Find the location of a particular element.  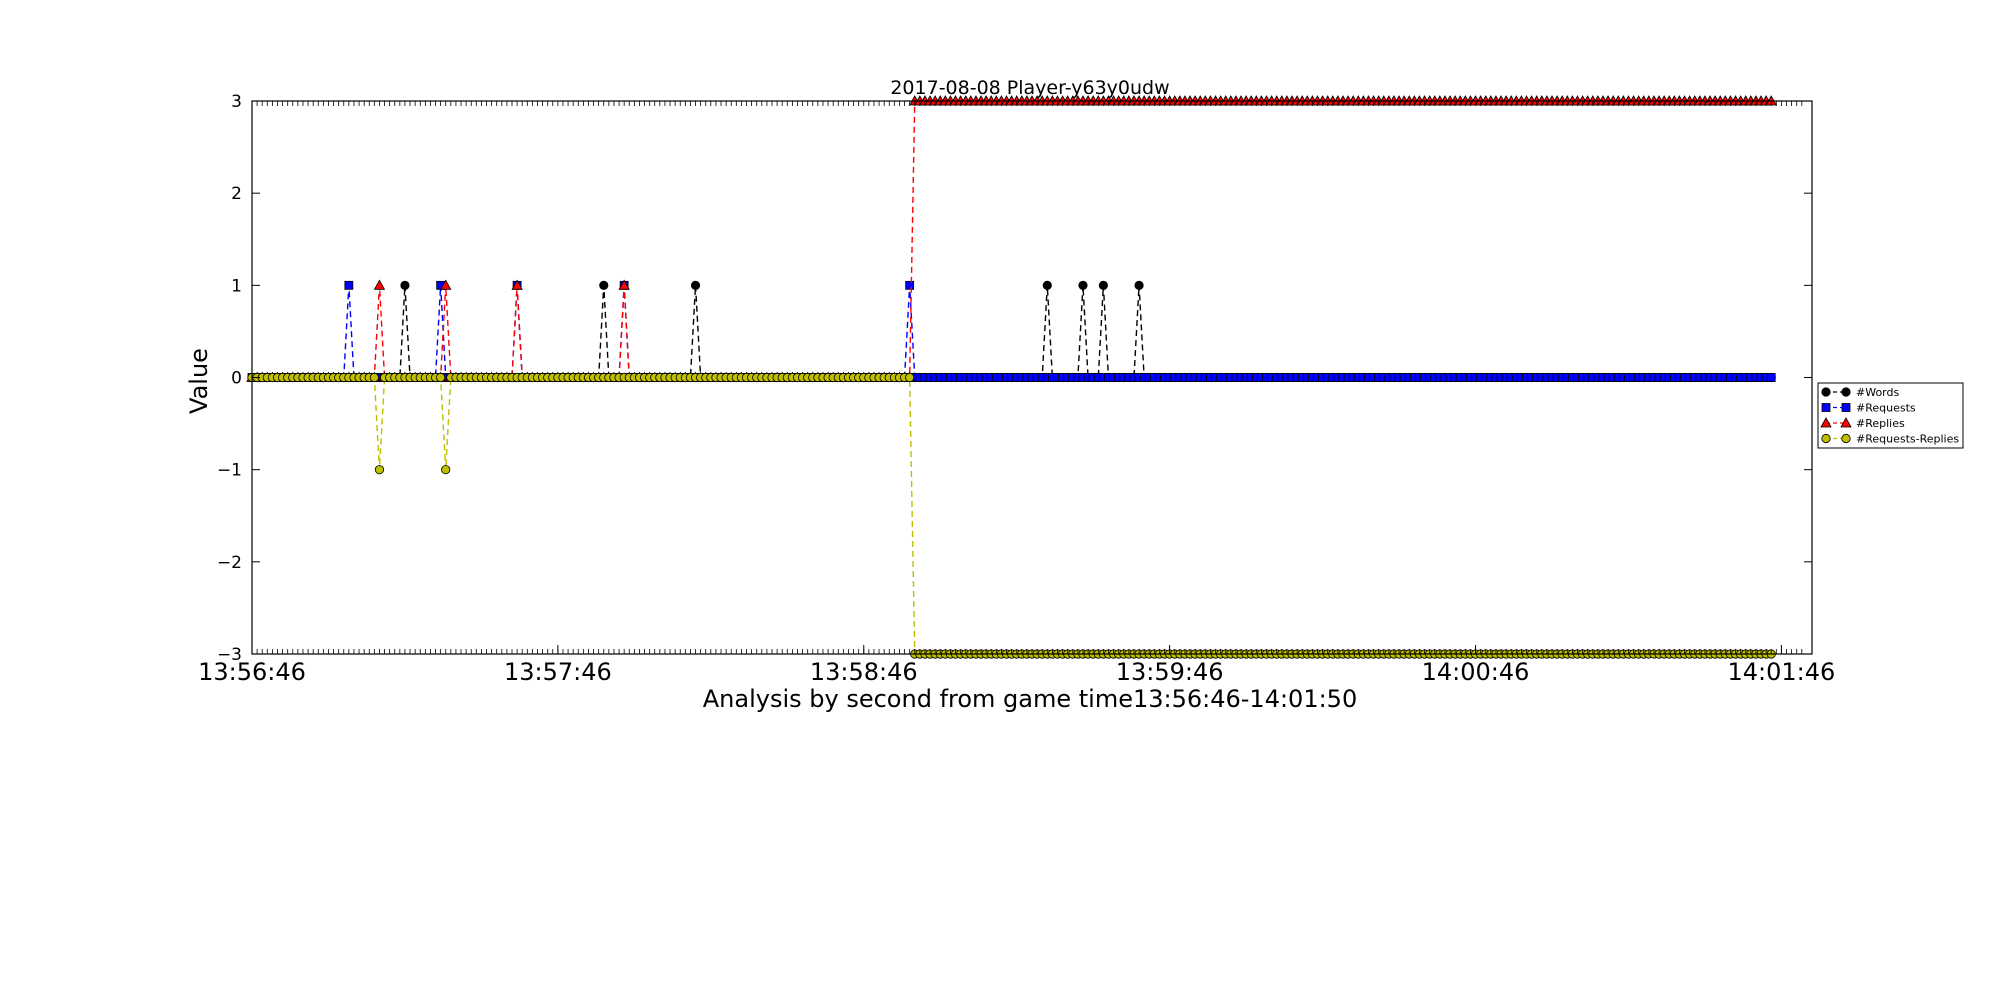

legend: #Words #Requests #Replies #Requests-Replies is located at coordinates (1890, 415).